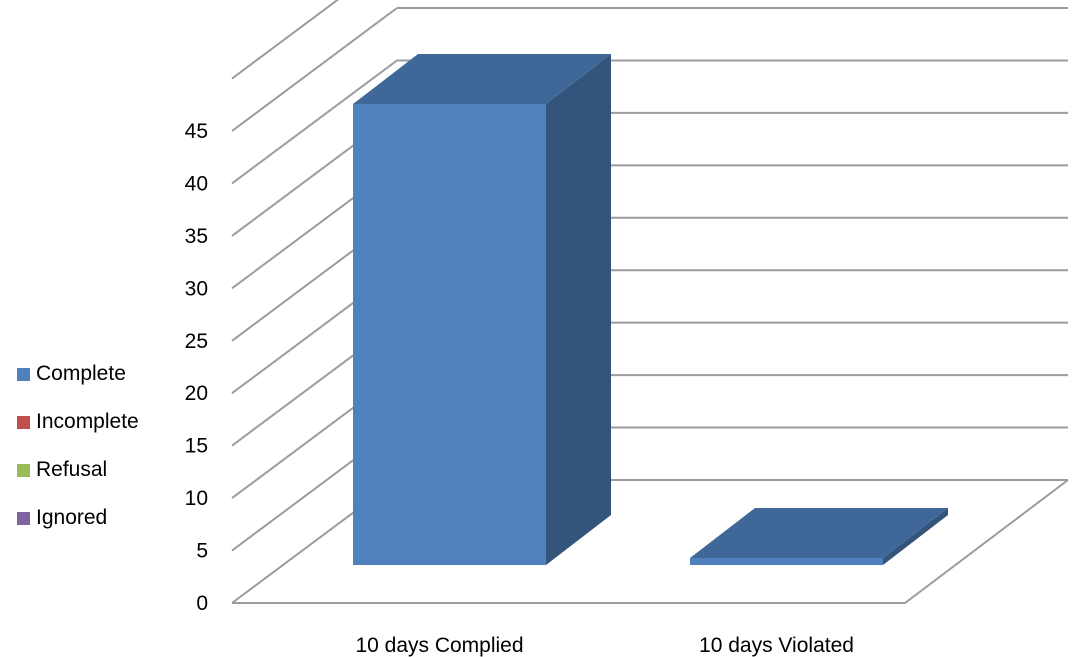 The image size is (1076, 657). I want to click on legend-label-complete: Complete, so click(81, 373).